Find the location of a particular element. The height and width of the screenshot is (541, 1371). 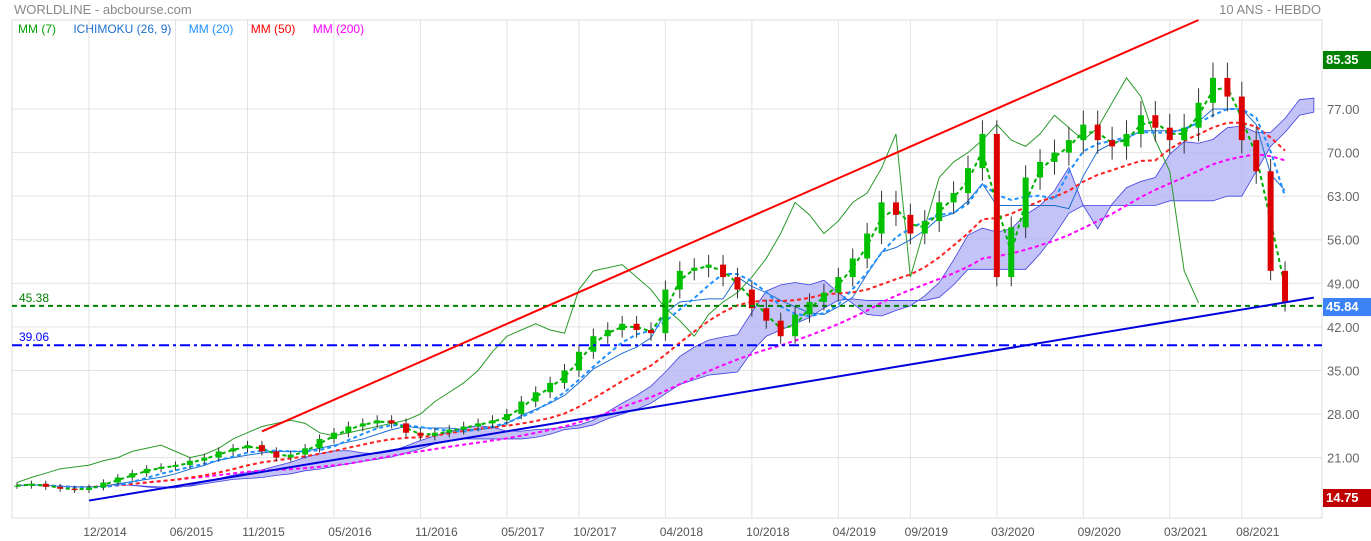

y-tick-label: 49.00 is located at coordinates (1343, 283).